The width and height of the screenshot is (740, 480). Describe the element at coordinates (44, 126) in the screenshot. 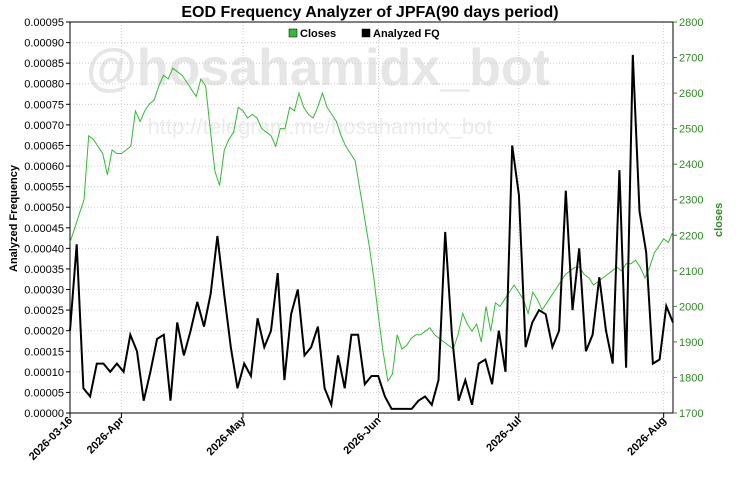

I see `tick-label-left: 0.00070` at that location.